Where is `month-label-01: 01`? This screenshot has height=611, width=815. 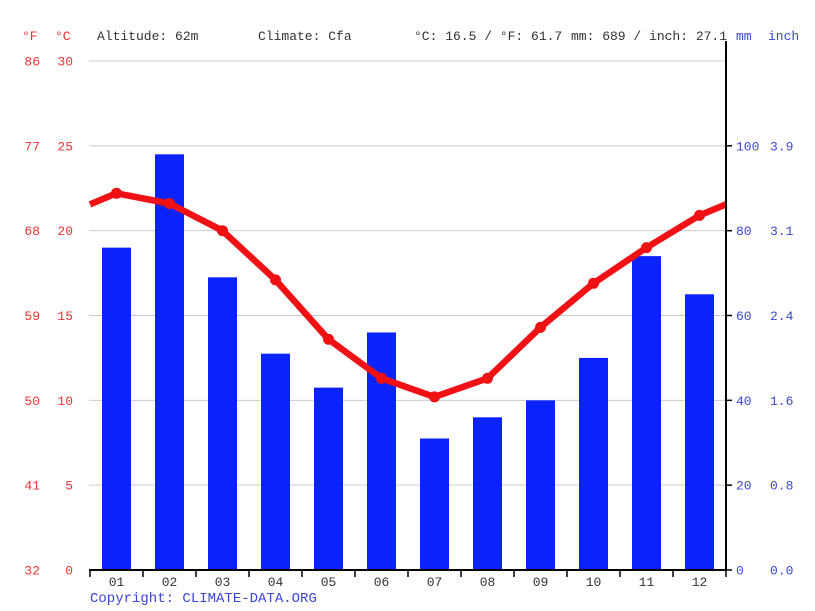 month-label-01: 01 is located at coordinates (117, 582).